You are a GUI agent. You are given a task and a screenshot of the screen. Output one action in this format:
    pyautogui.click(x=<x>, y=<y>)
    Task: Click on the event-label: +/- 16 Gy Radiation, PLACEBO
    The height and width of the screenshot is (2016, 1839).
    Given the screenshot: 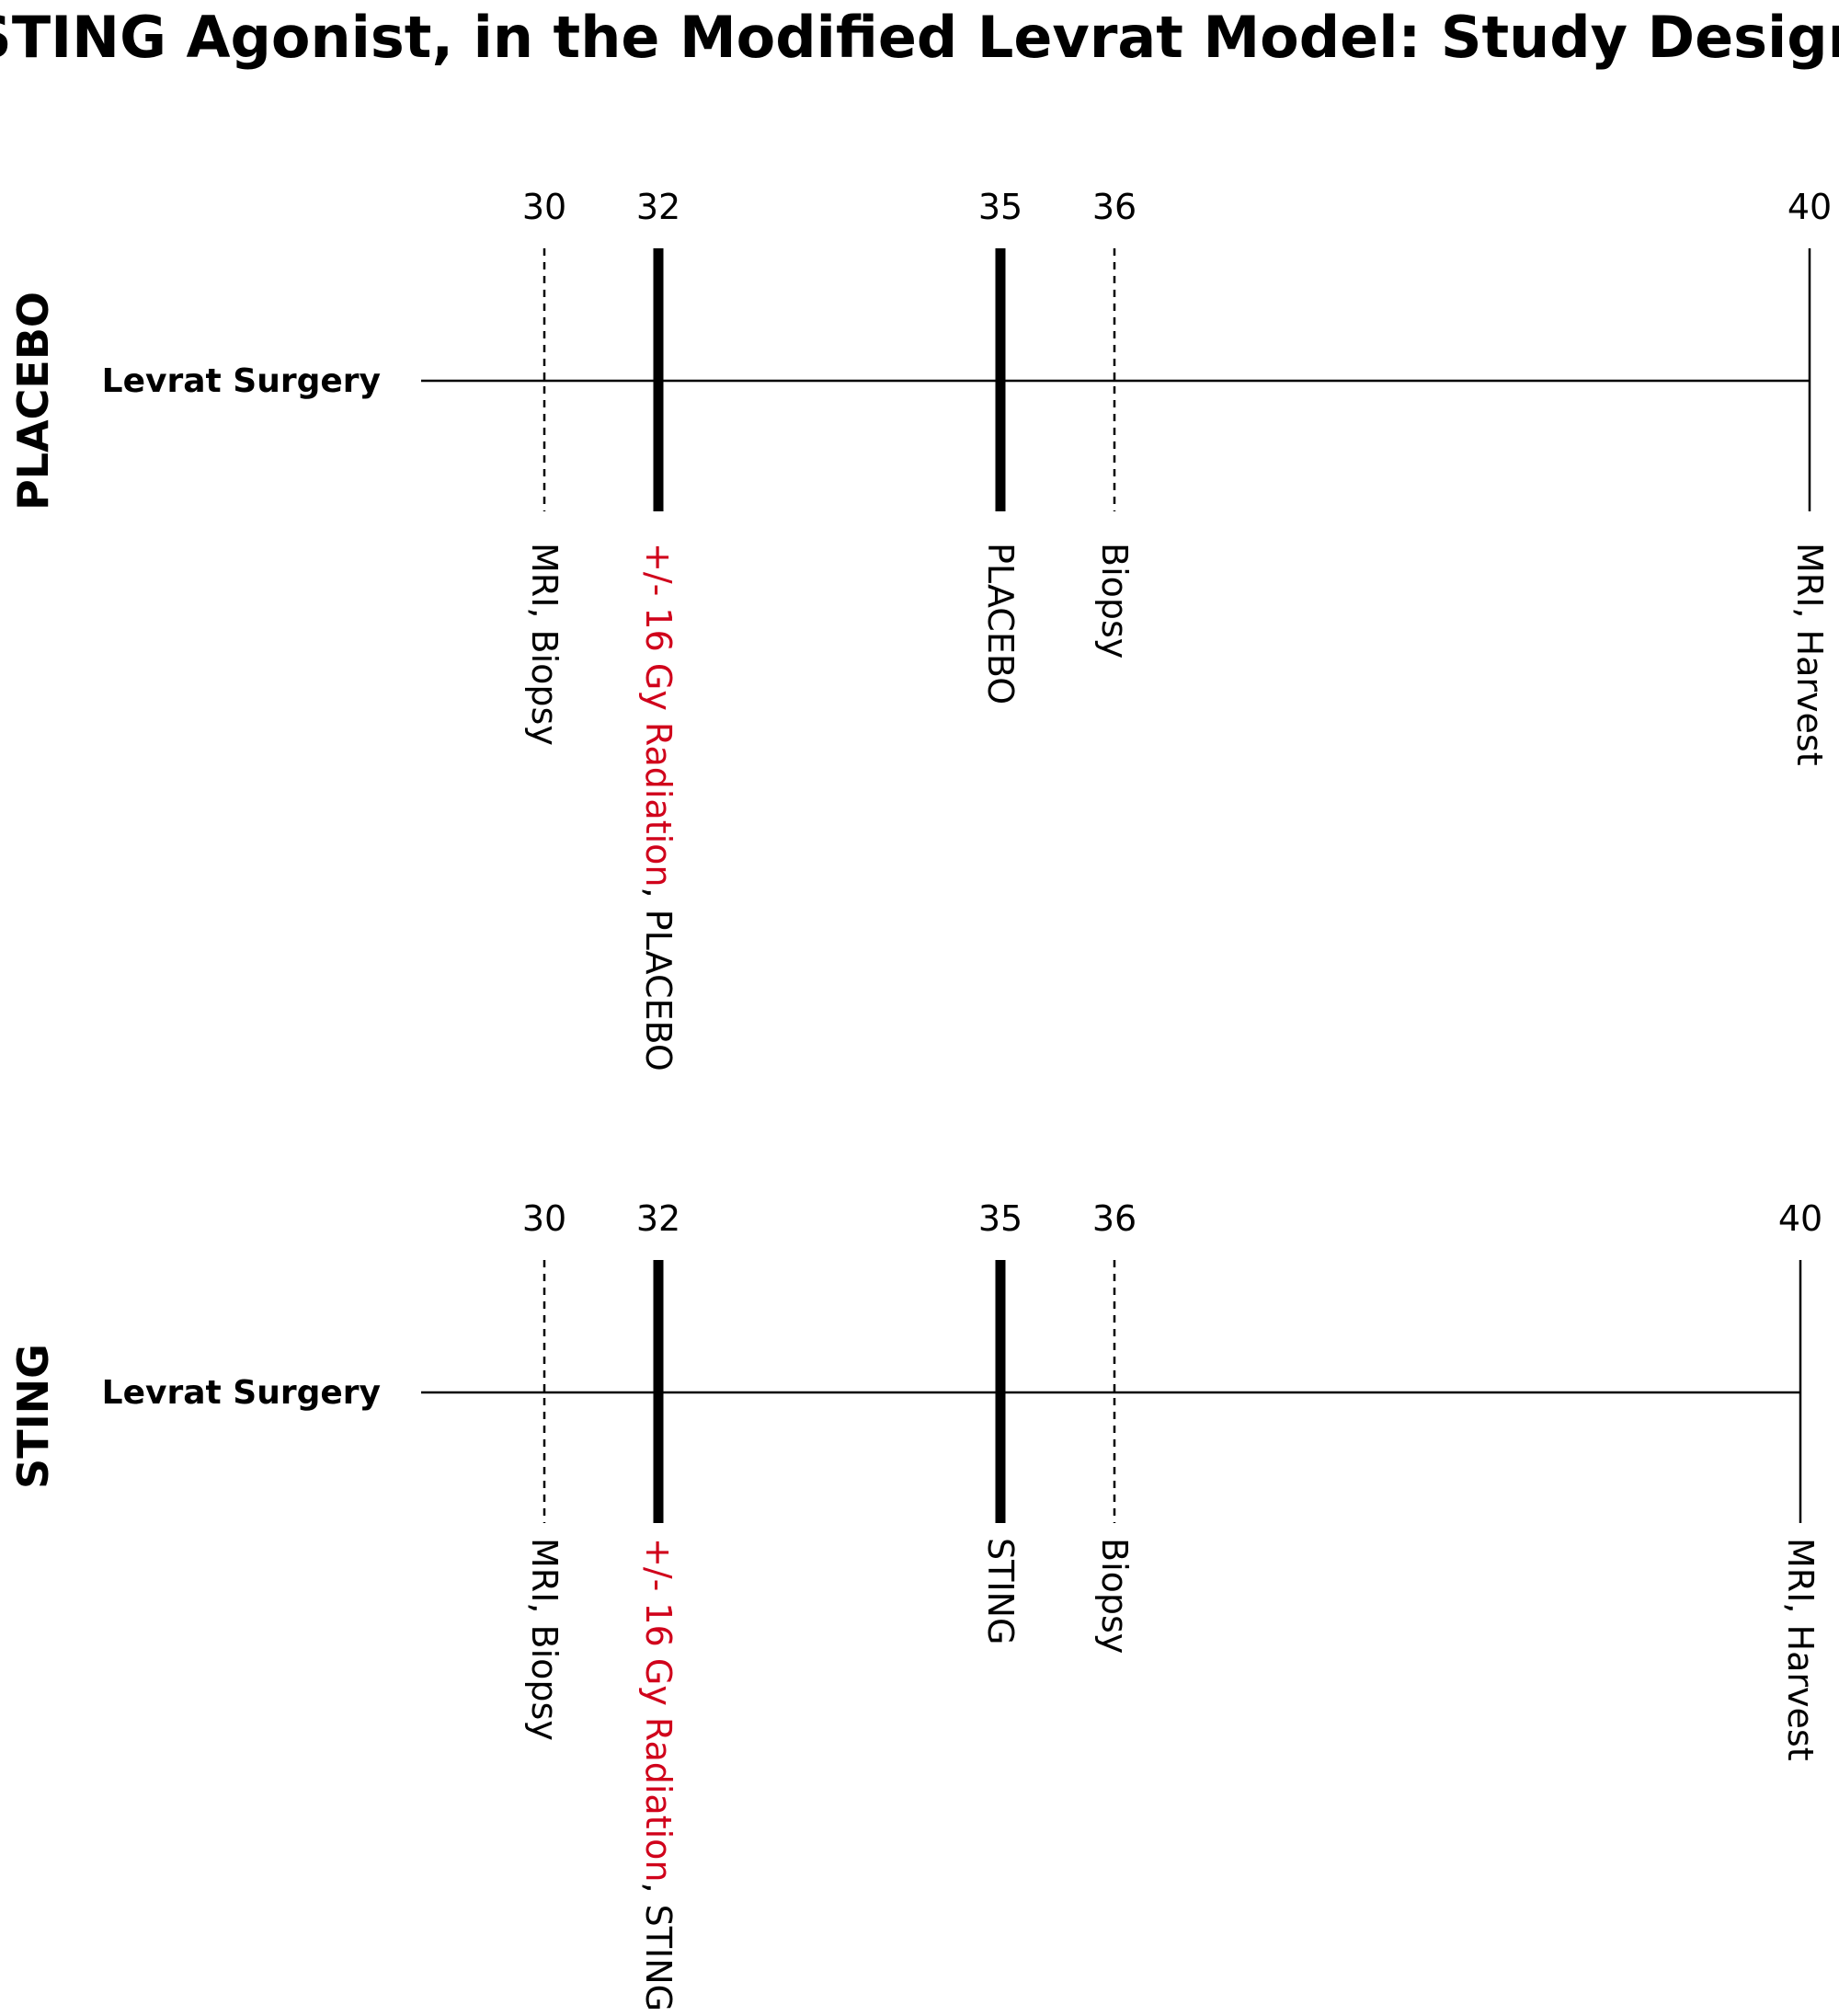 What is the action you would take?
    pyautogui.click(x=659, y=807)
    